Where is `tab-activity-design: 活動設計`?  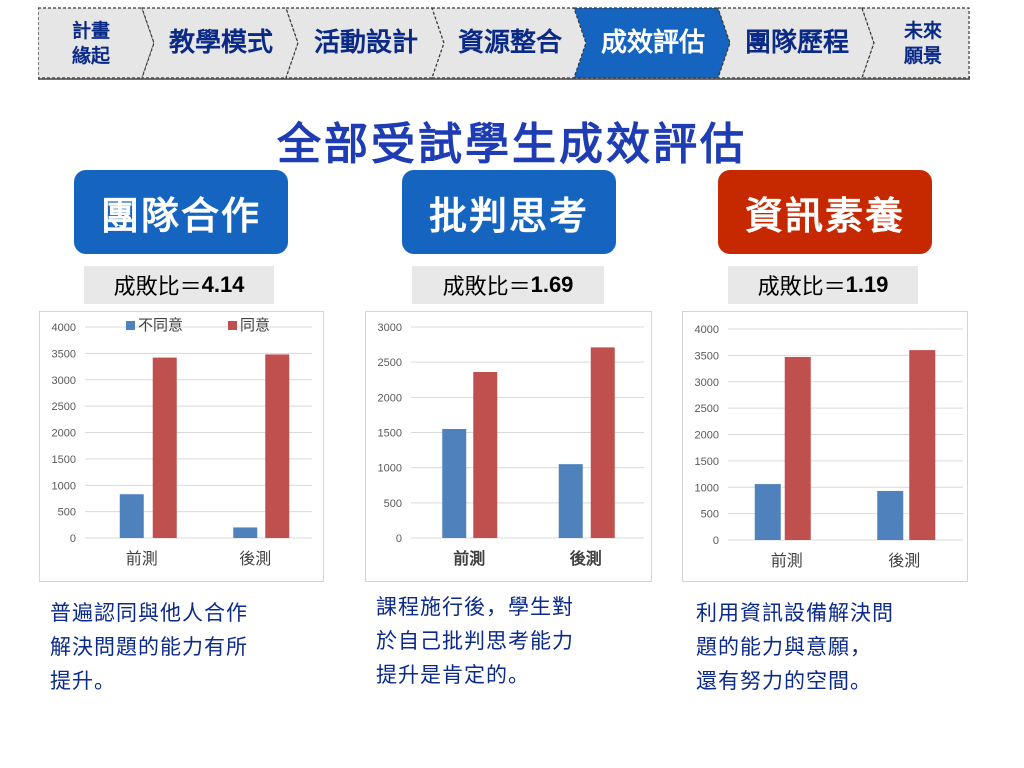
tab-activity-design: 活動設計 is located at coordinates (365, 43).